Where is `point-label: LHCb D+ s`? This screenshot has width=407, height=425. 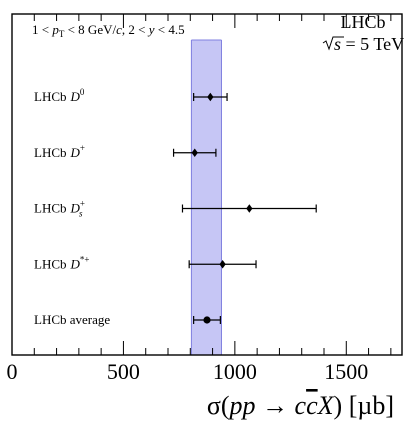 point-label: LHCb D+ s is located at coordinates (59, 209).